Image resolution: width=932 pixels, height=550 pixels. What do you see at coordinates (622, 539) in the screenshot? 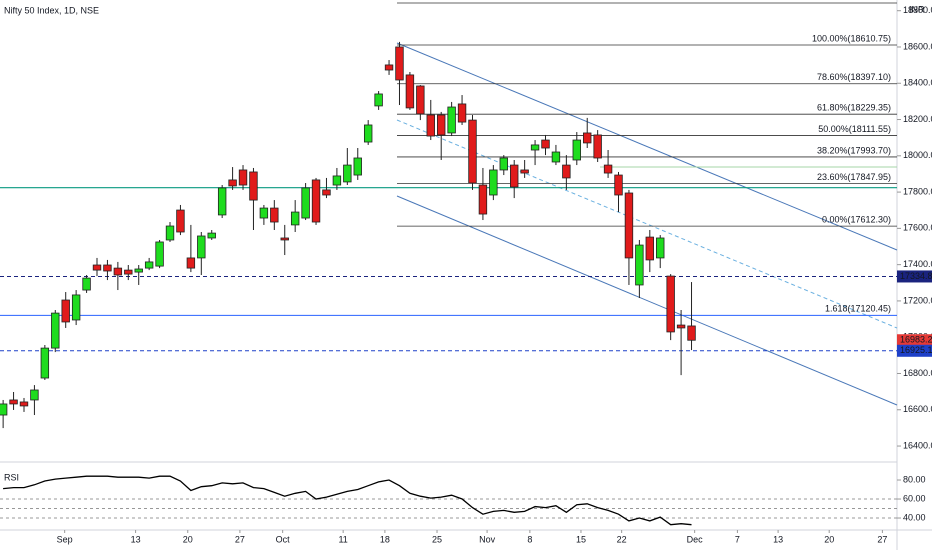
I see `x-tick-label: 22` at bounding box center [622, 539].